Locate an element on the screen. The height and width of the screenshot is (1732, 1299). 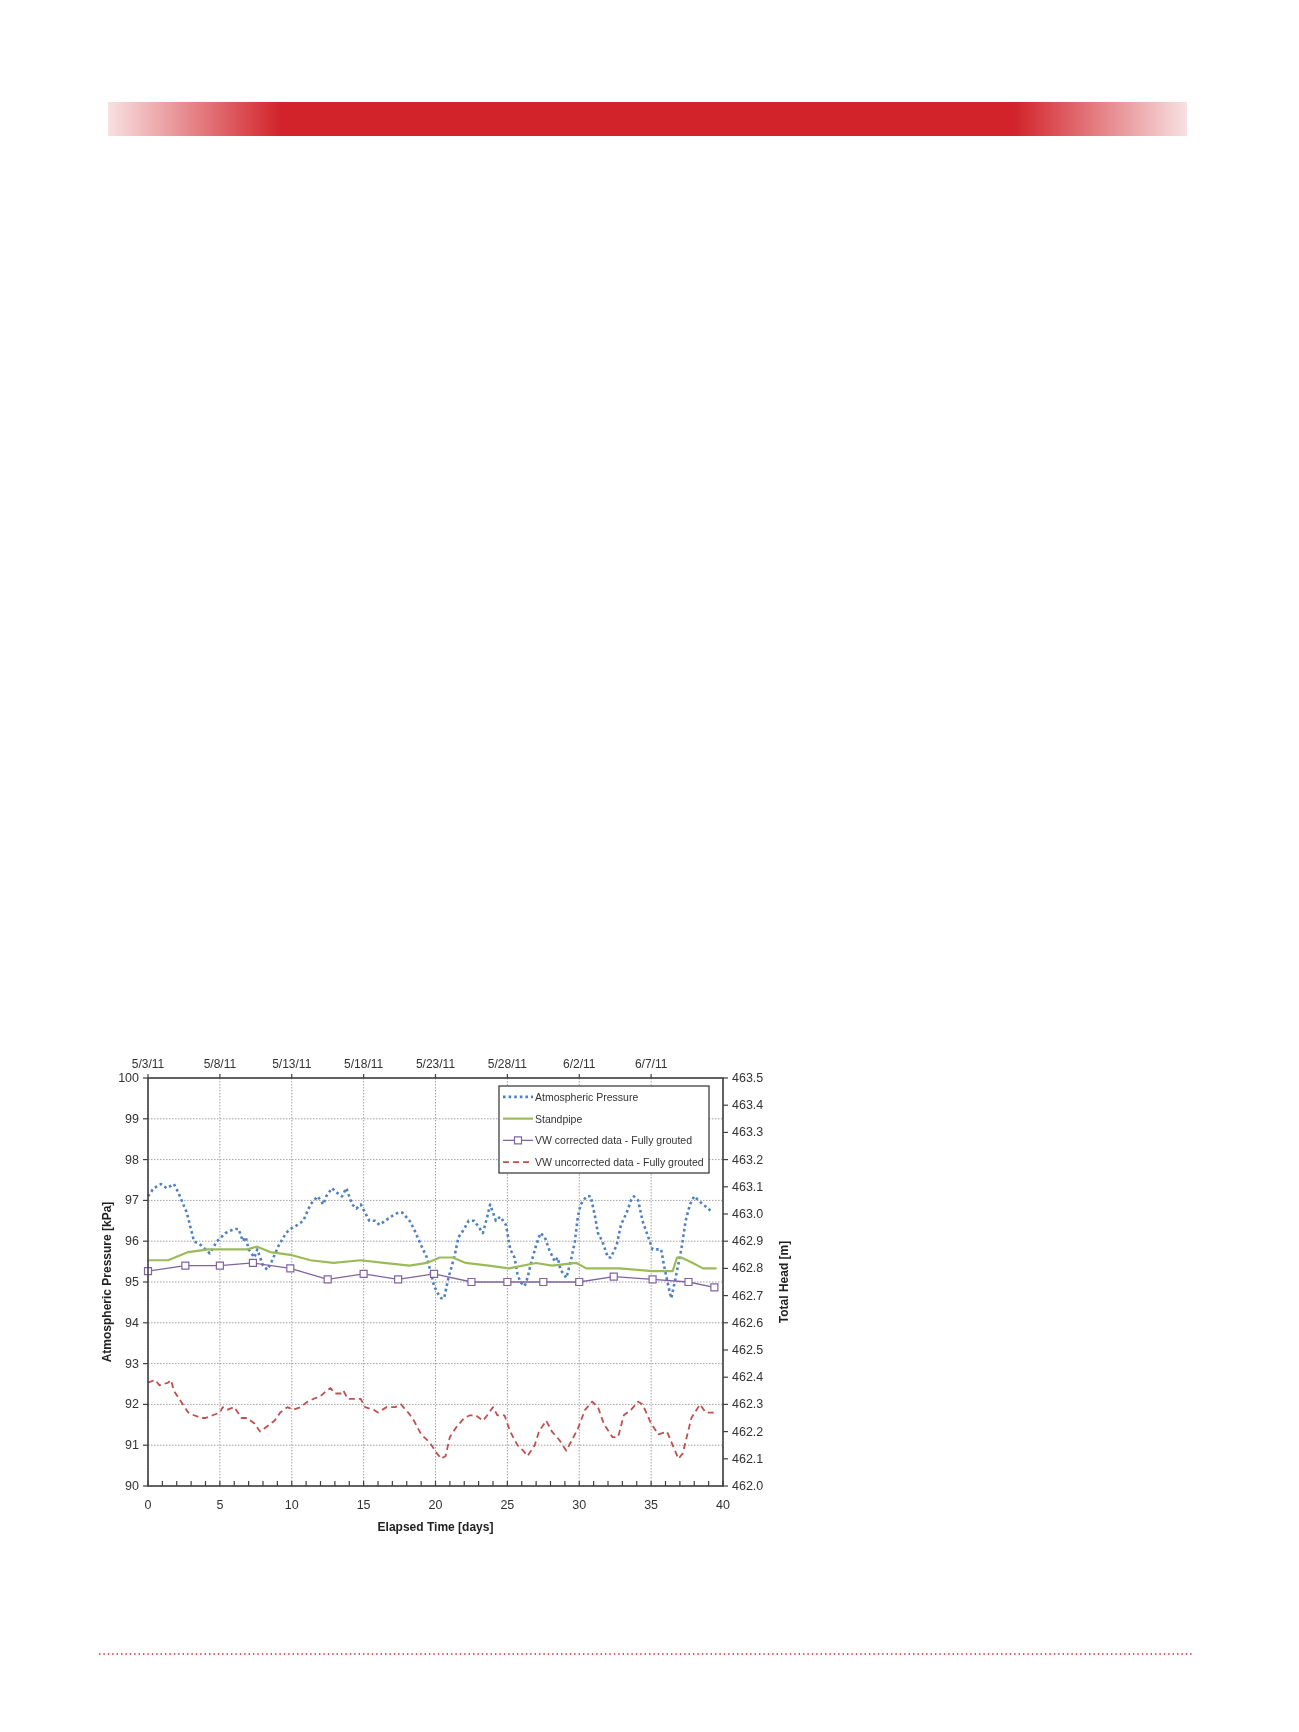
y-tick-label: 92 is located at coordinates (132, 1404).